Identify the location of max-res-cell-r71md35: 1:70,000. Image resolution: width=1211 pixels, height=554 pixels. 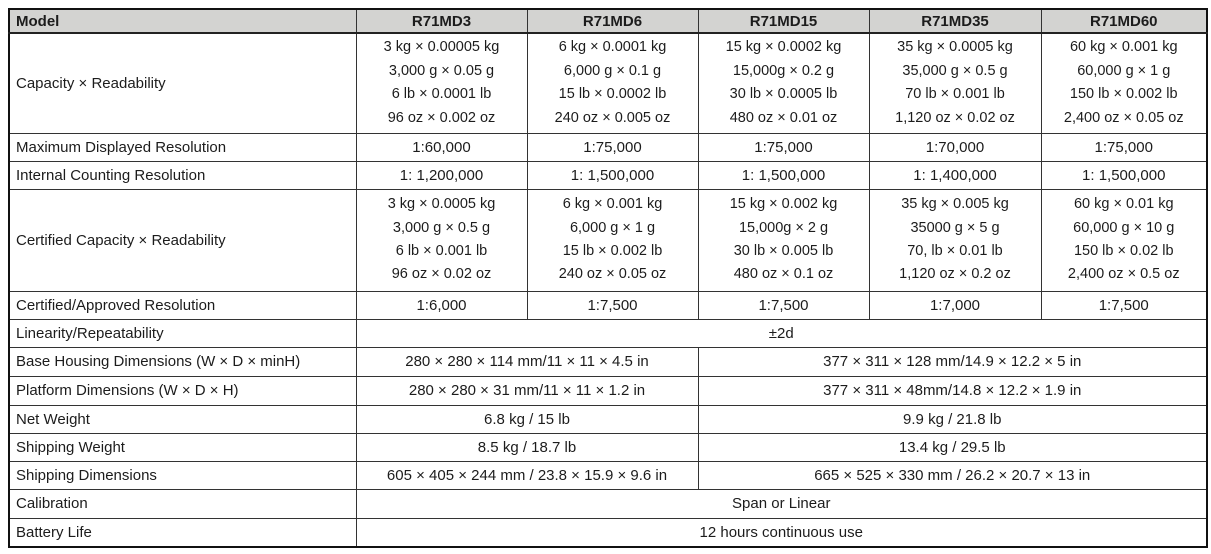
(955, 147).